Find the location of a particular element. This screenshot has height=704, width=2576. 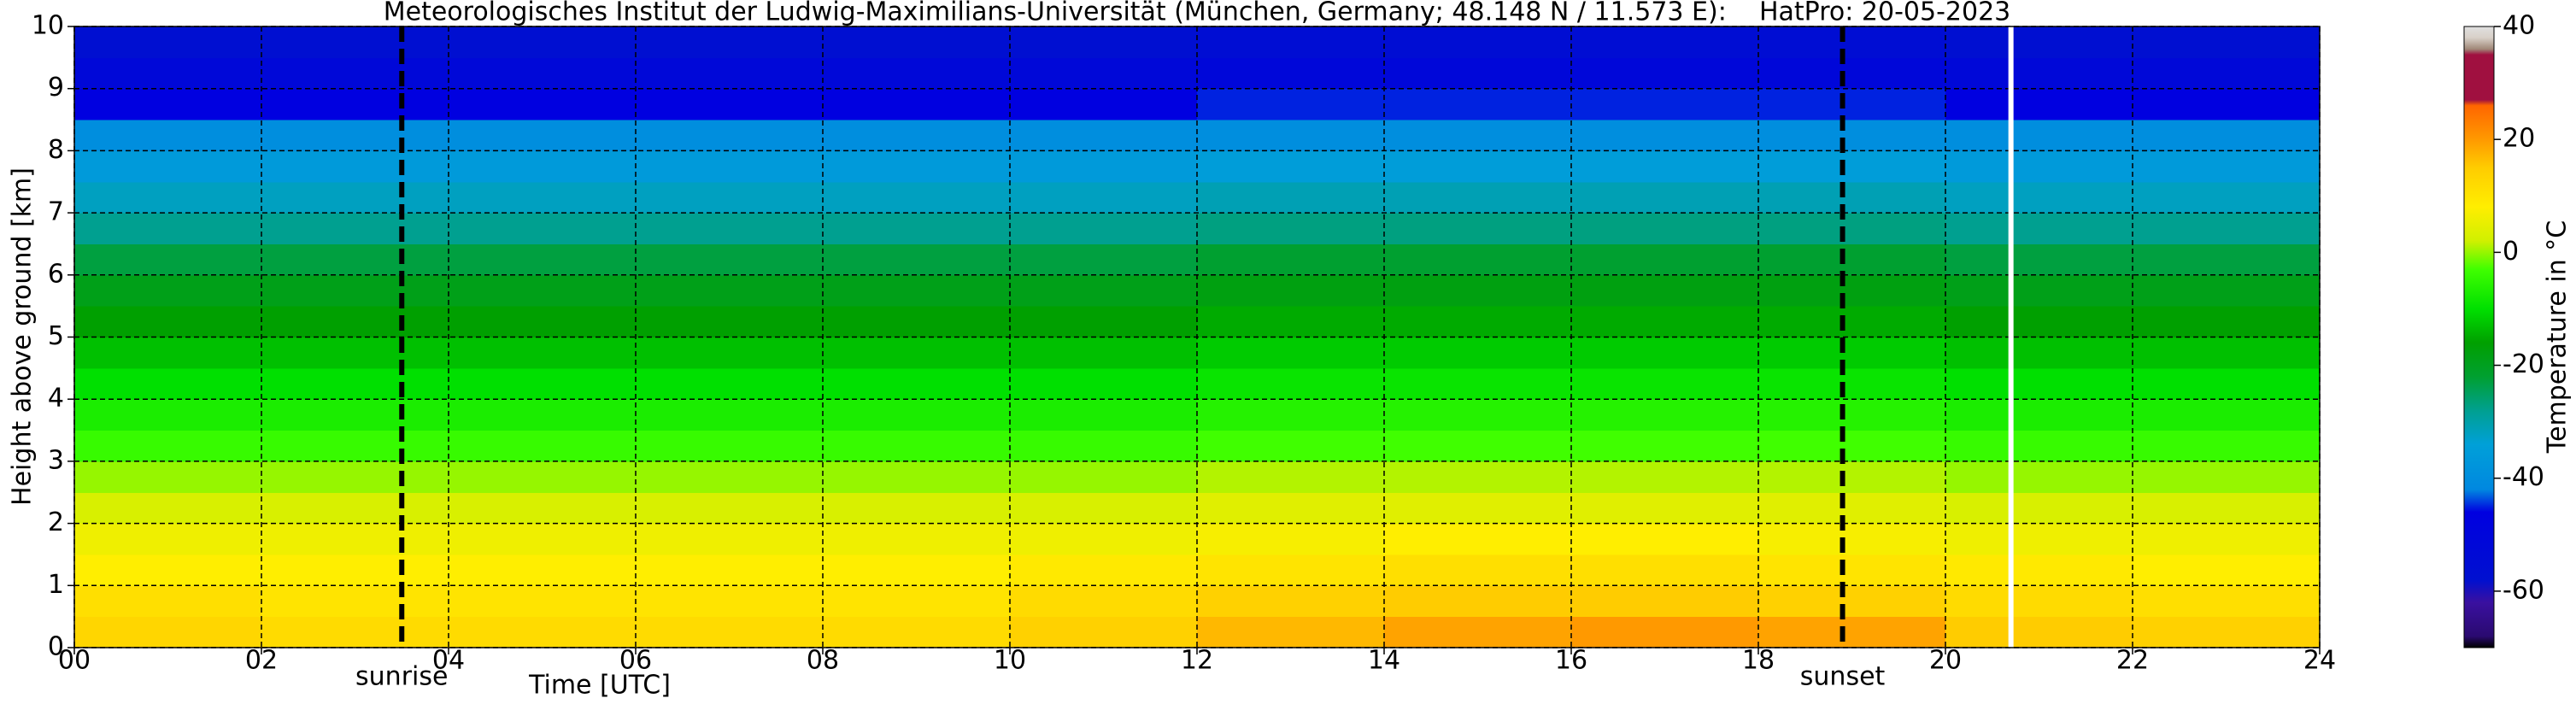

y-tick-label: 0 is located at coordinates (56, 647).